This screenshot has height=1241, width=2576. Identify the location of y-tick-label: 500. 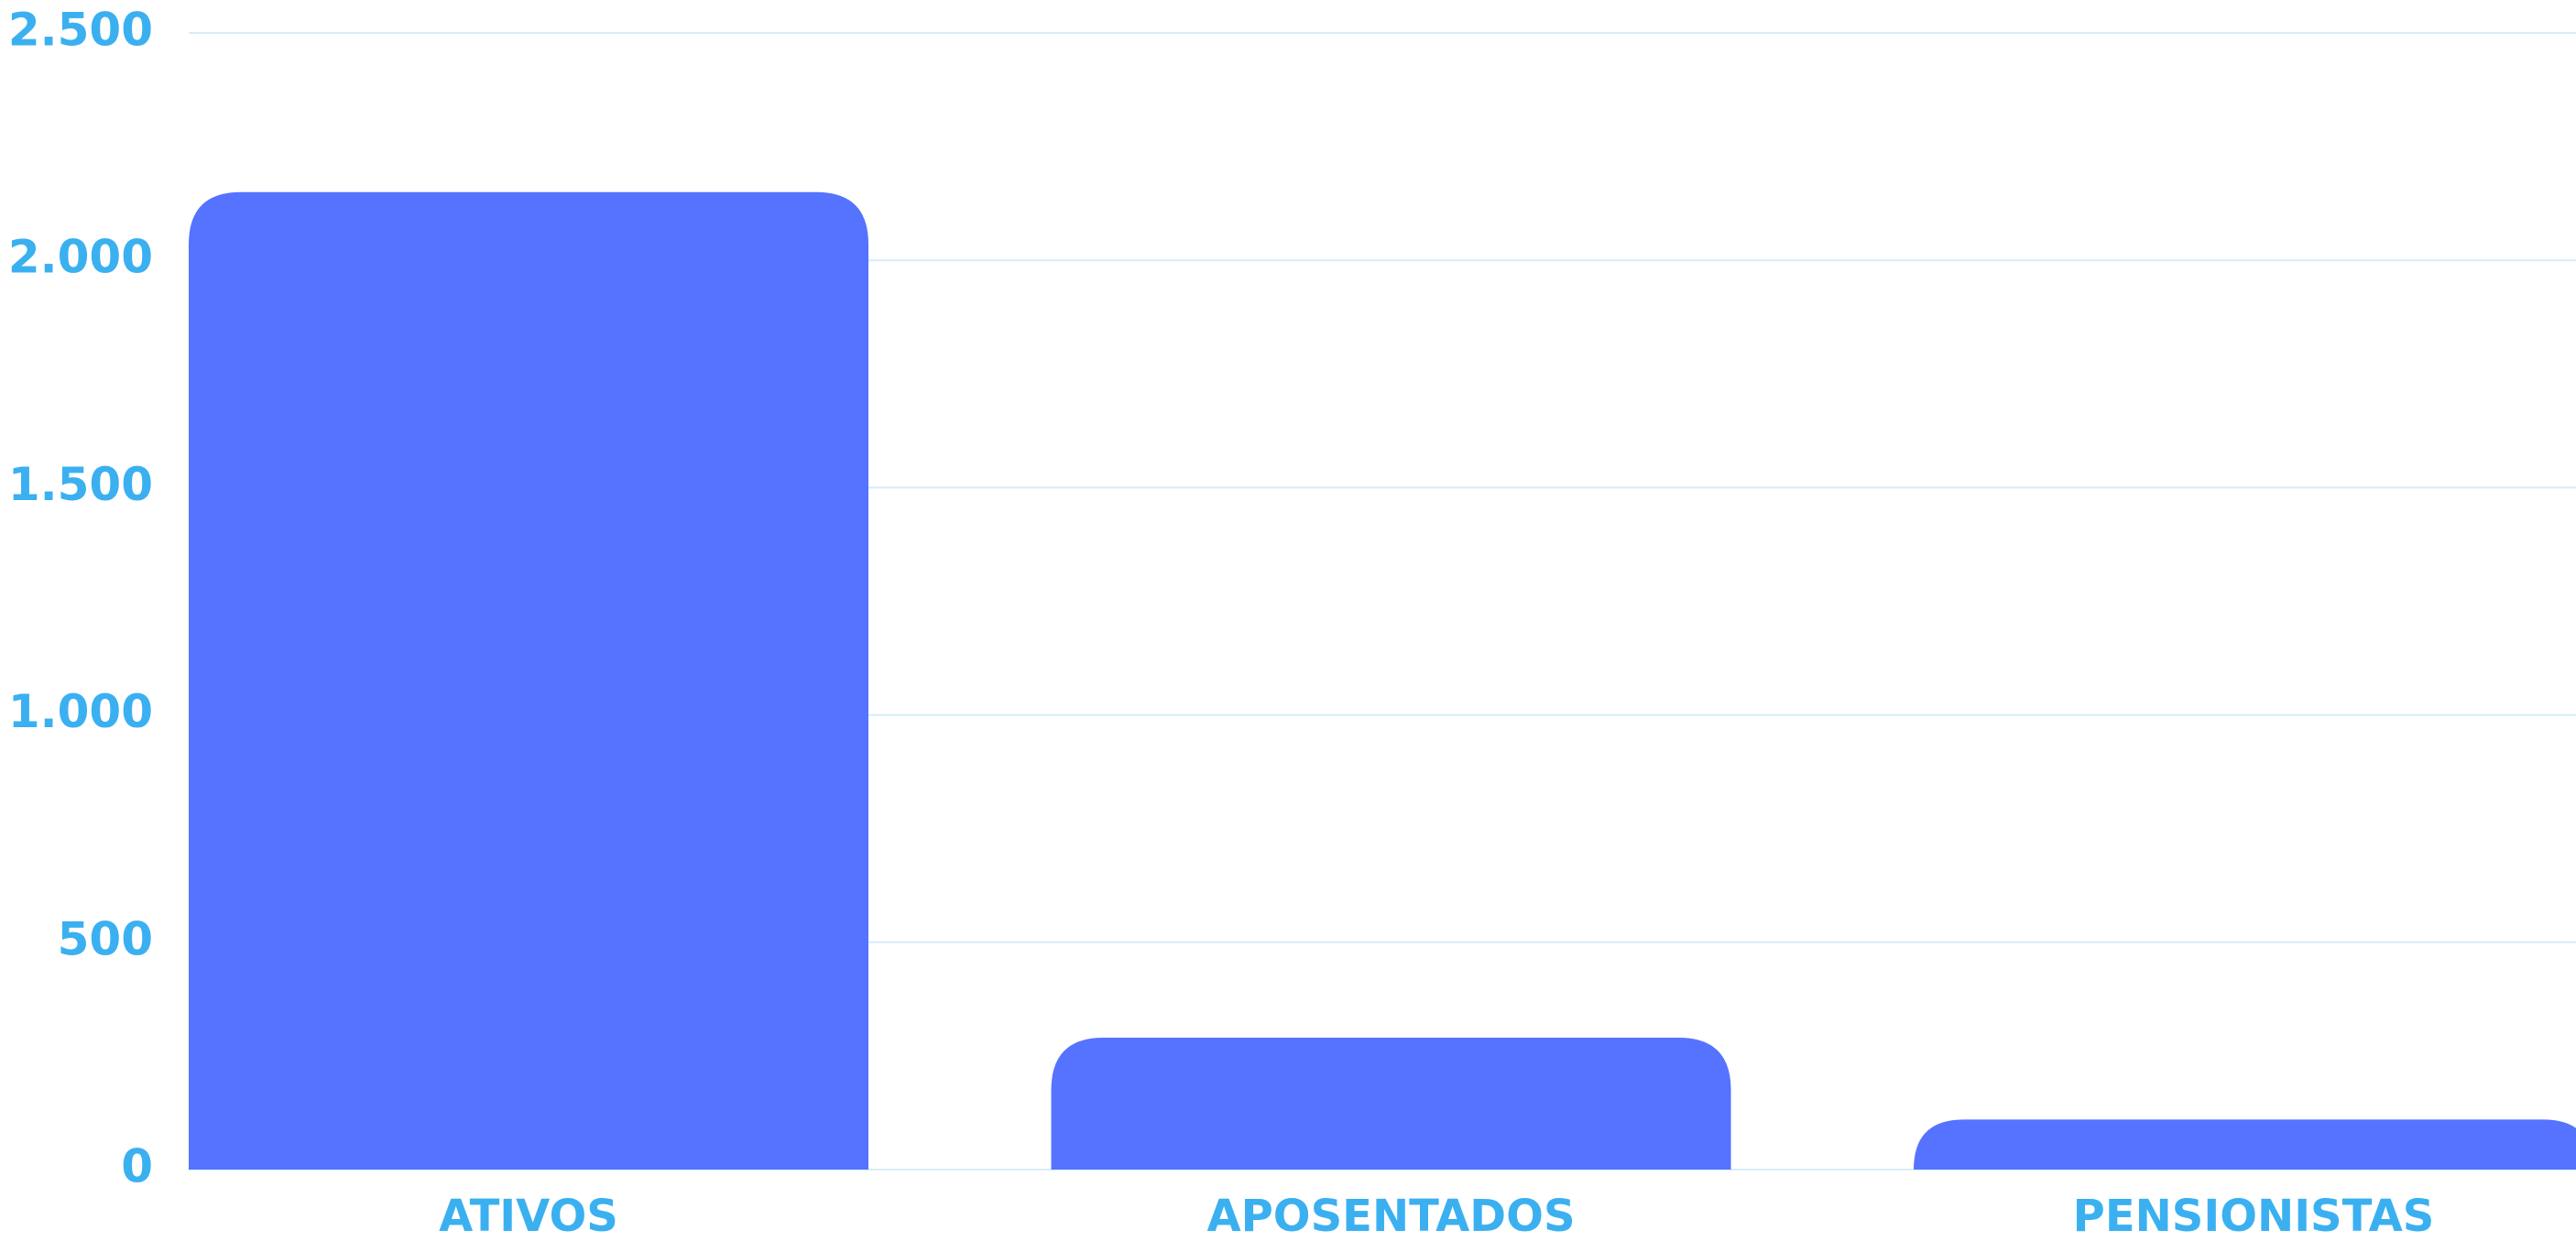
(106, 938).